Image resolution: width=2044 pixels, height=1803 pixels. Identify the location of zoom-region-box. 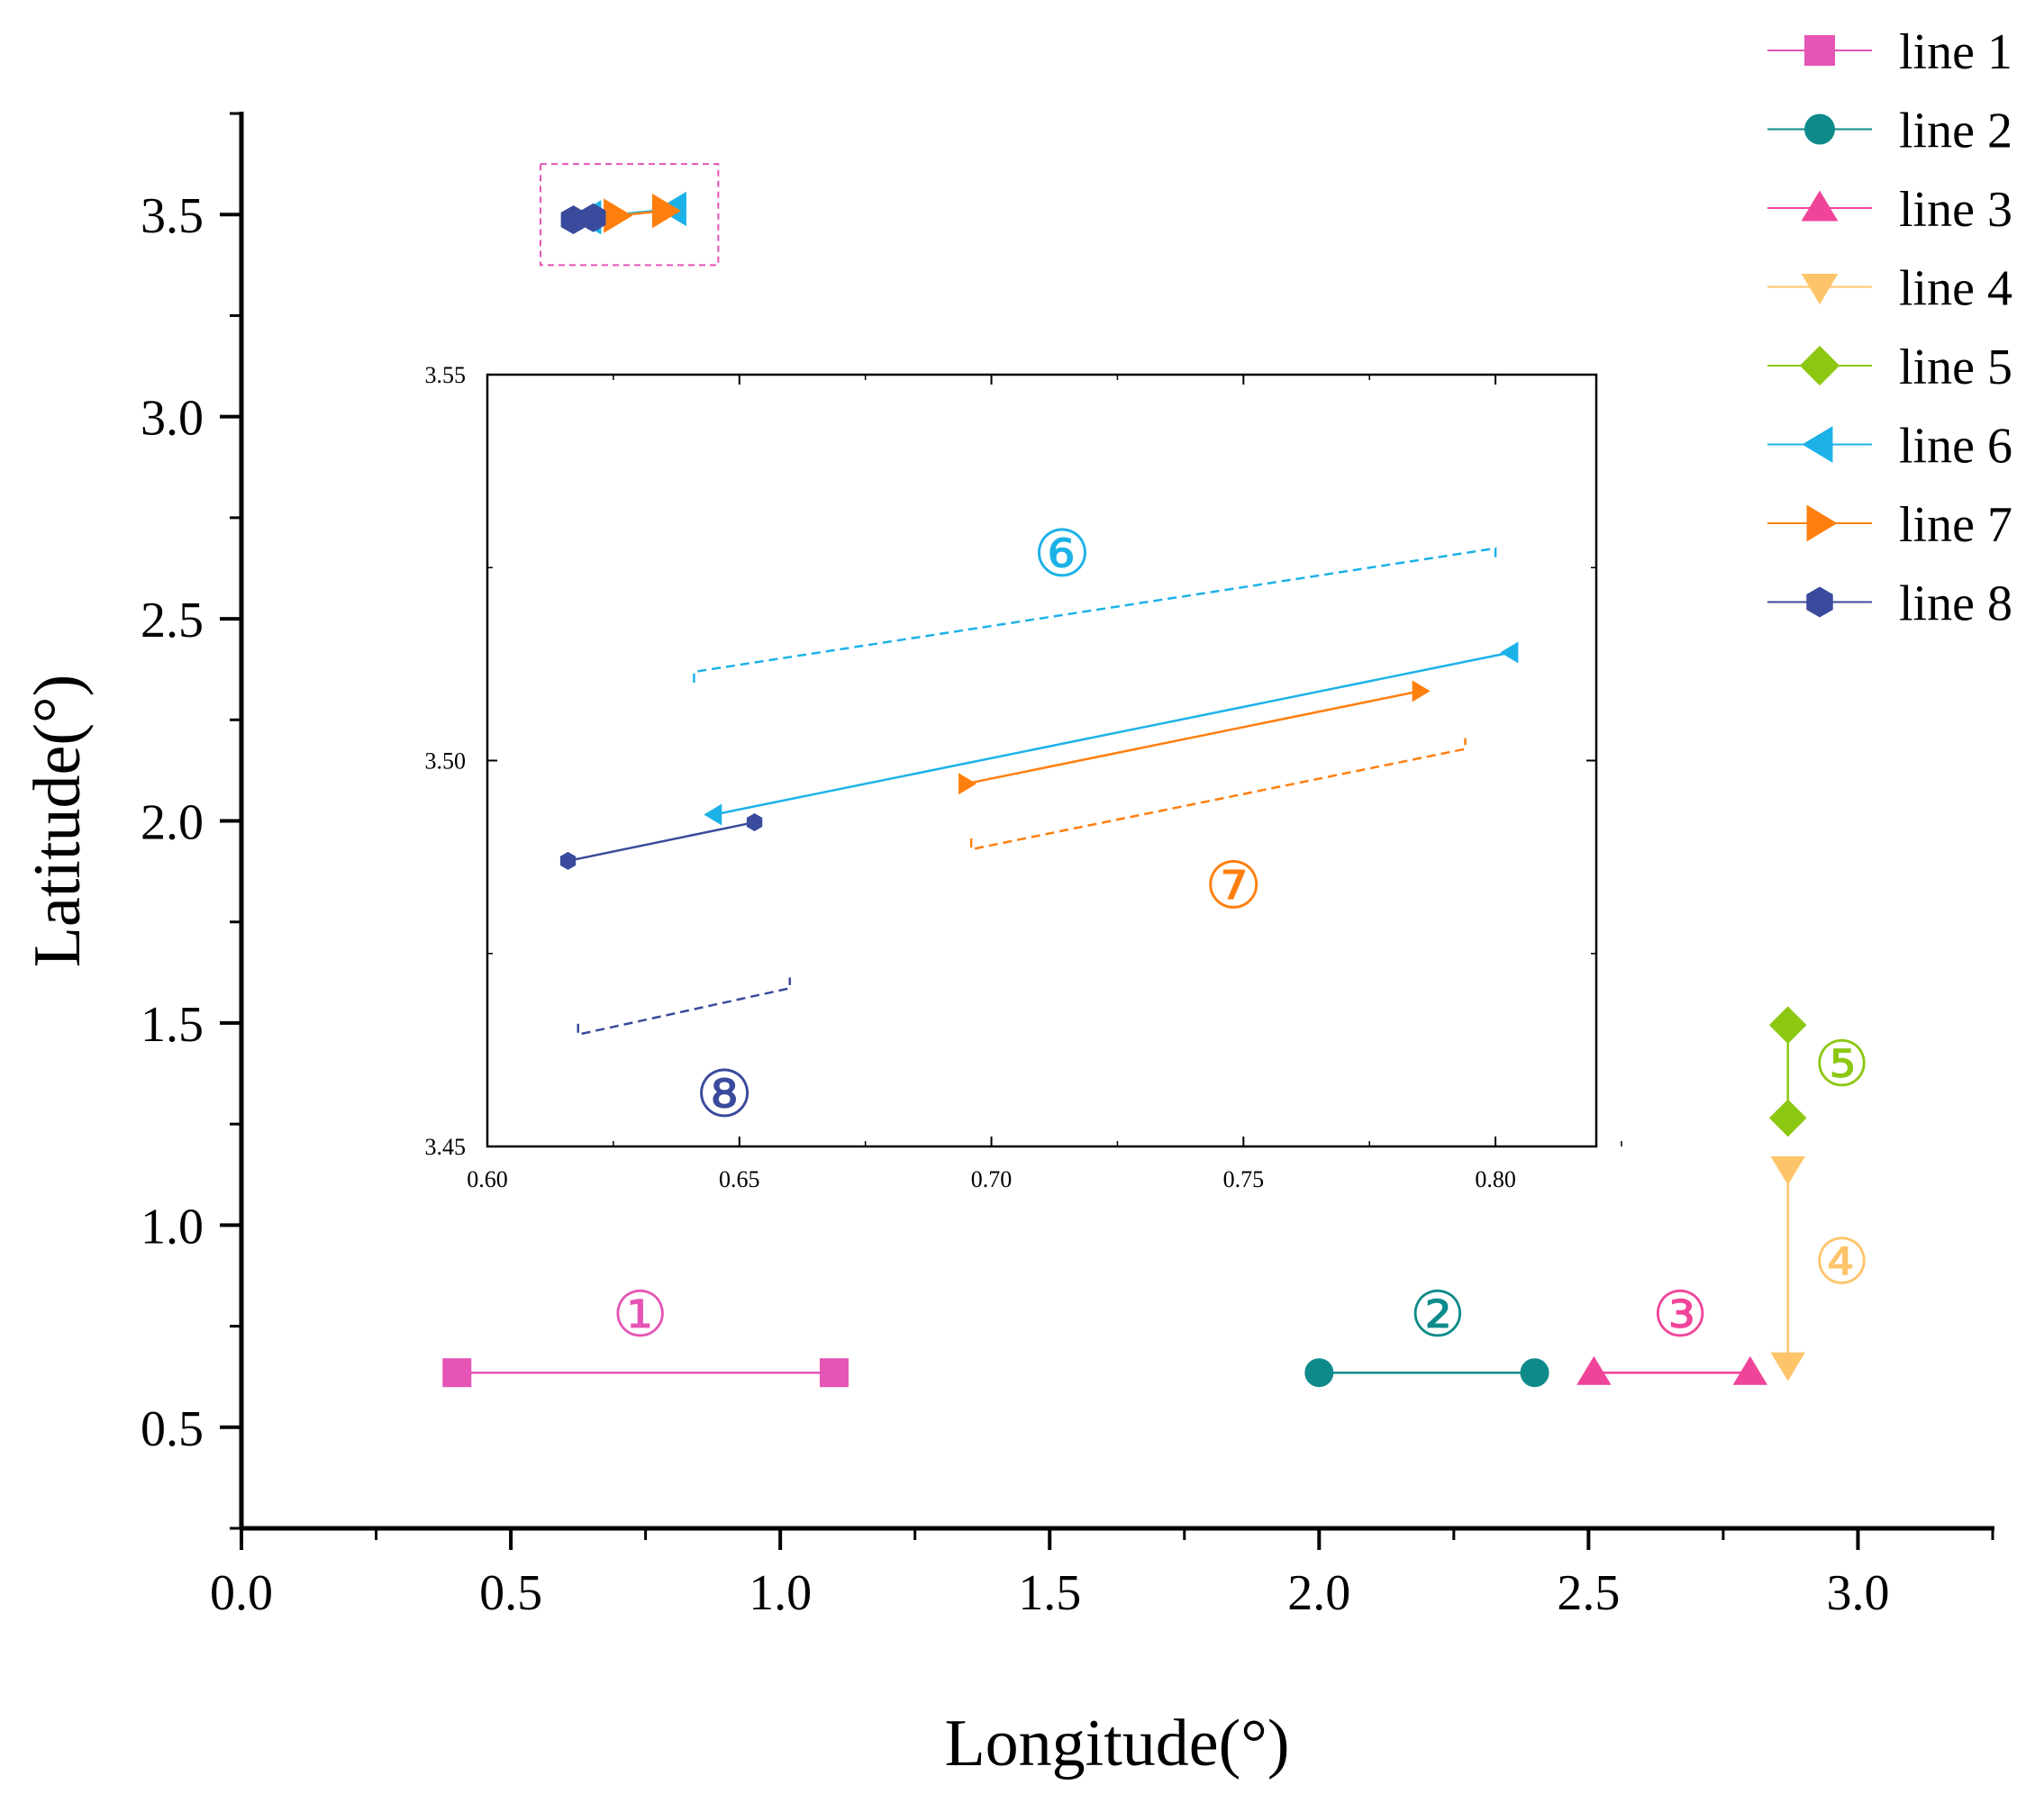
(630, 215).